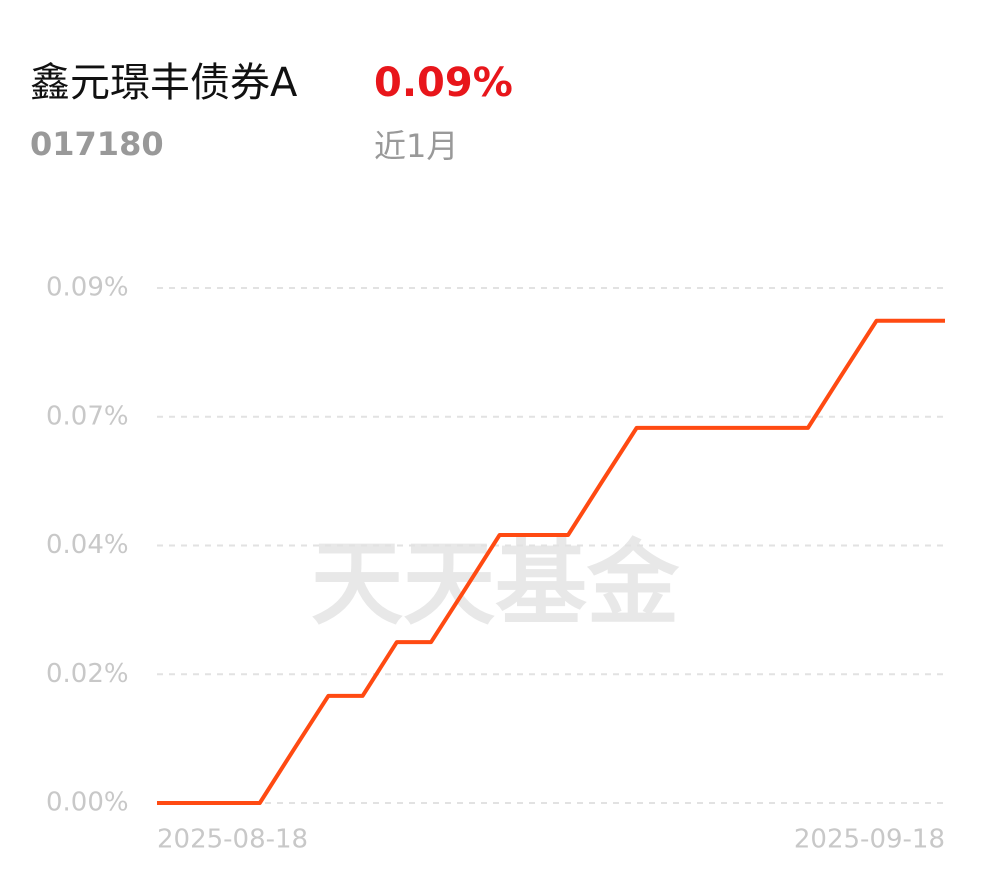  Describe the element at coordinates (87, 416) in the screenshot. I see `y-tick-label: 0.07%` at that location.